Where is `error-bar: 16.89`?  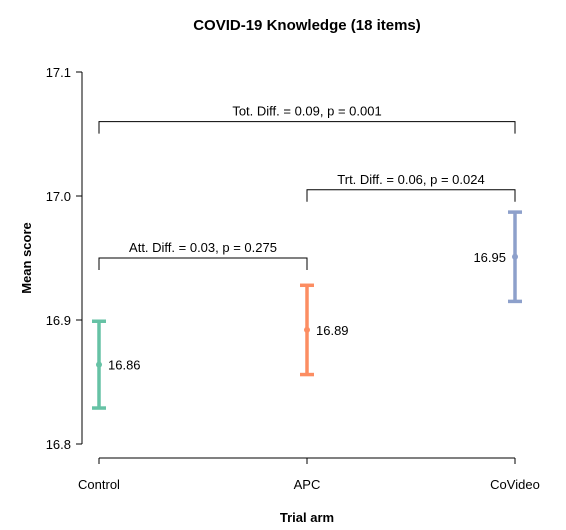 error-bar: 16.89 is located at coordinates (324, 329).